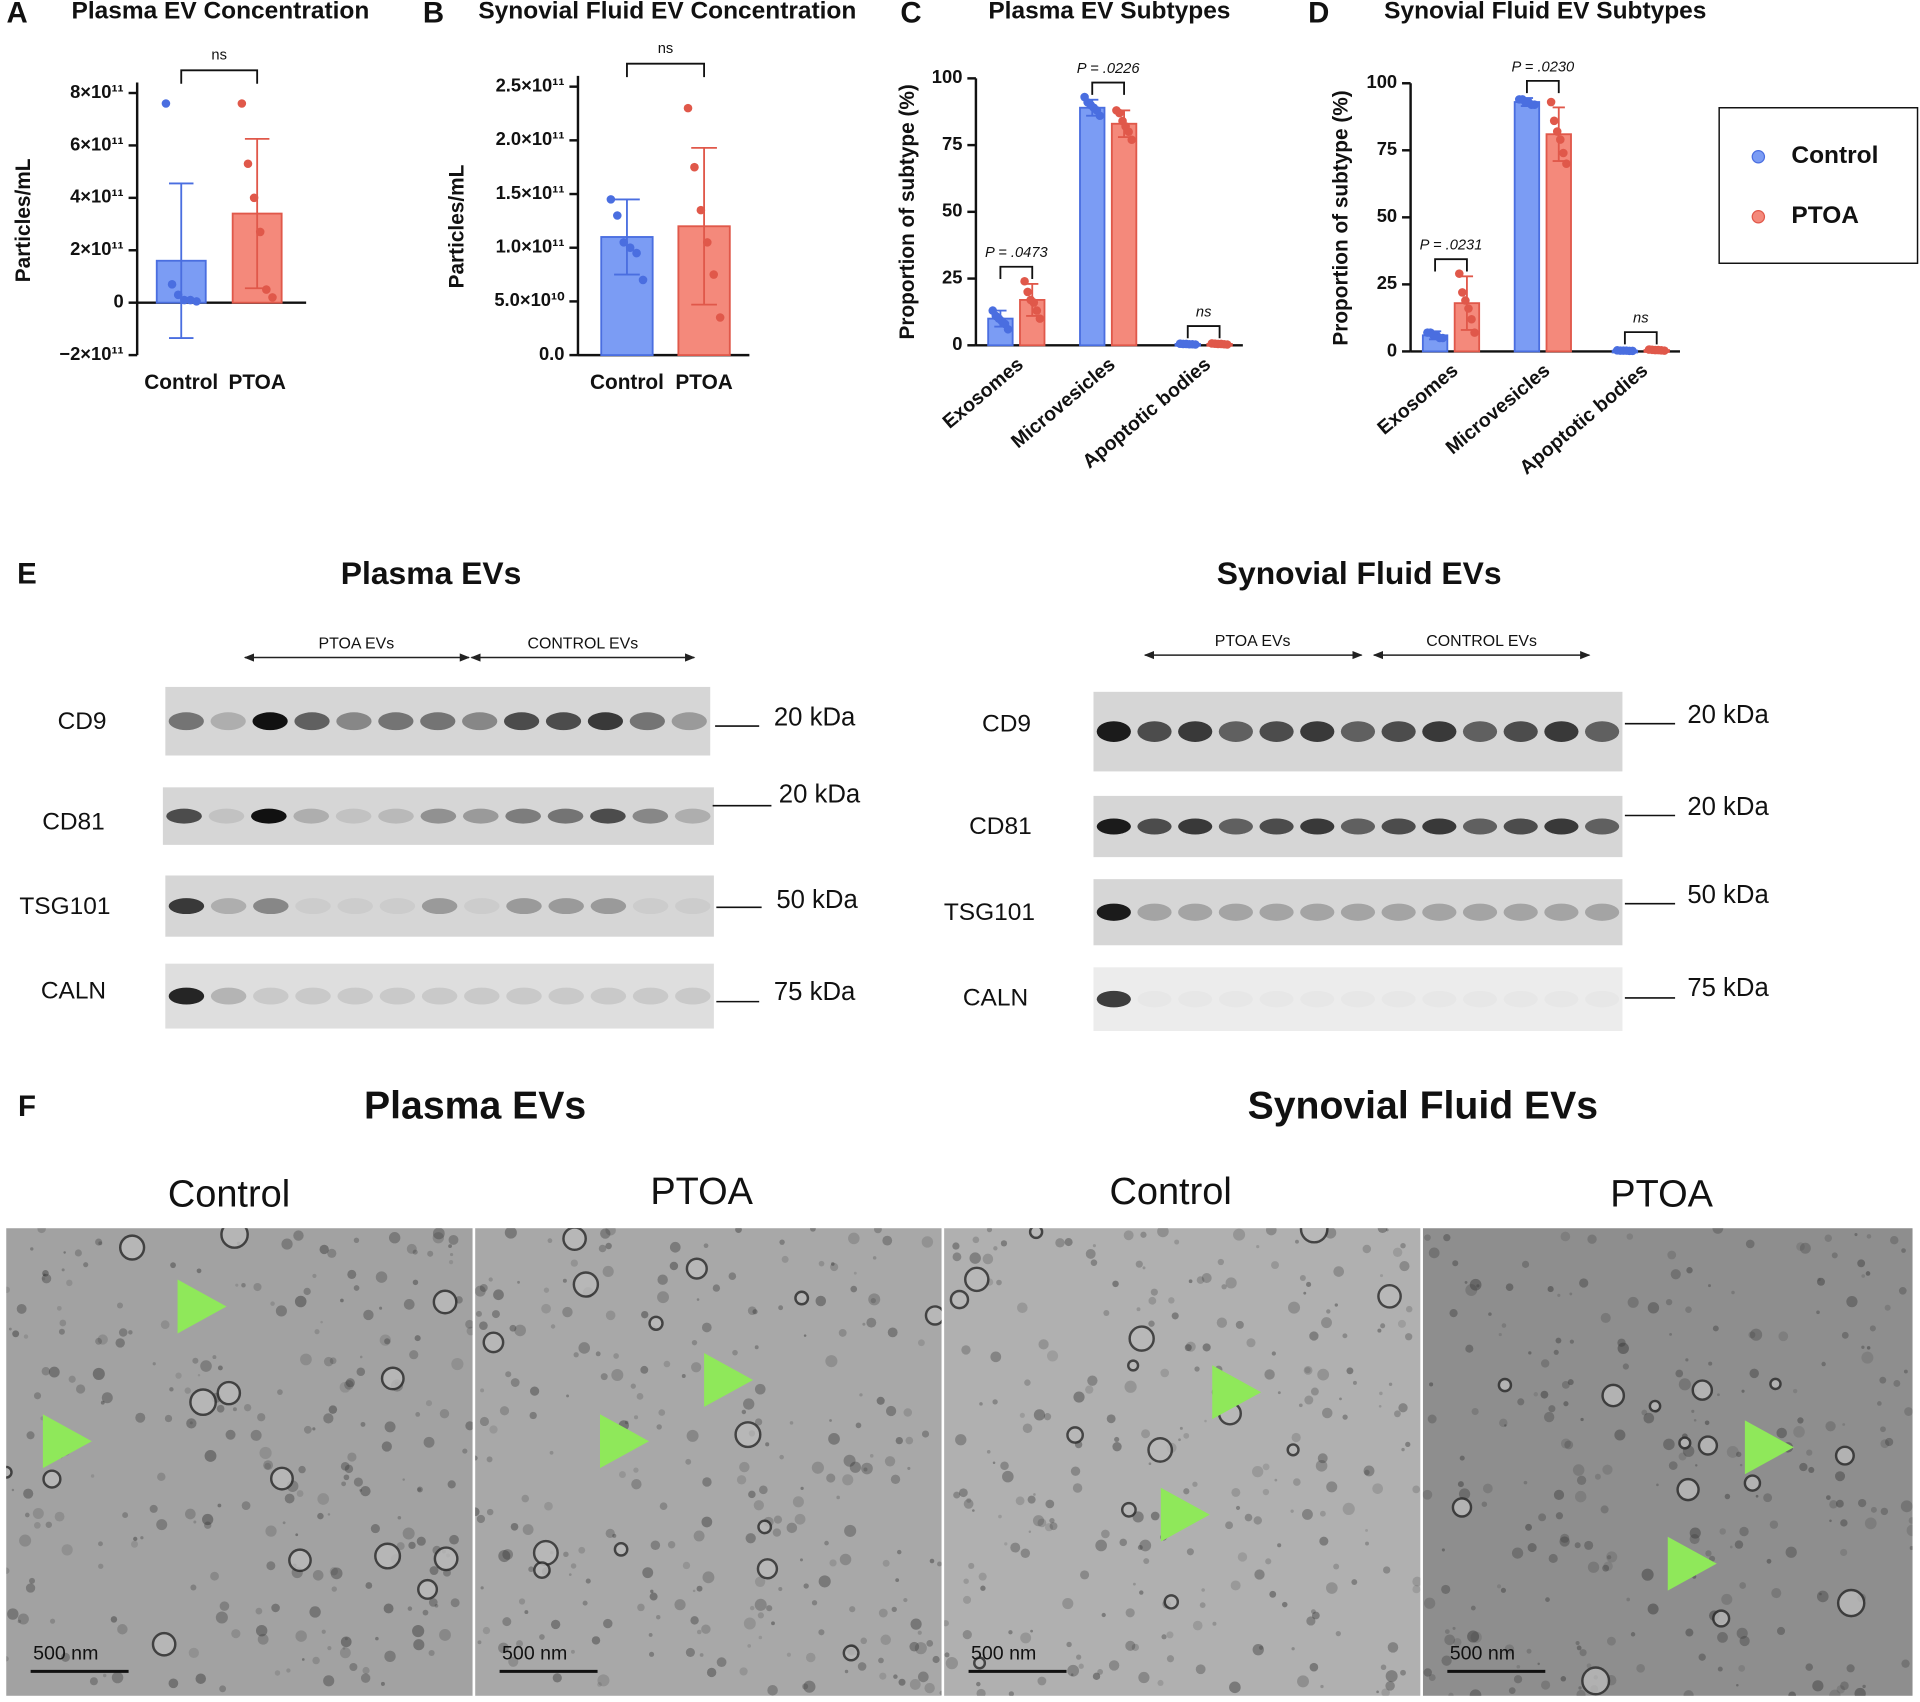  I want to click on significance-label: ns, so click(219, 55).